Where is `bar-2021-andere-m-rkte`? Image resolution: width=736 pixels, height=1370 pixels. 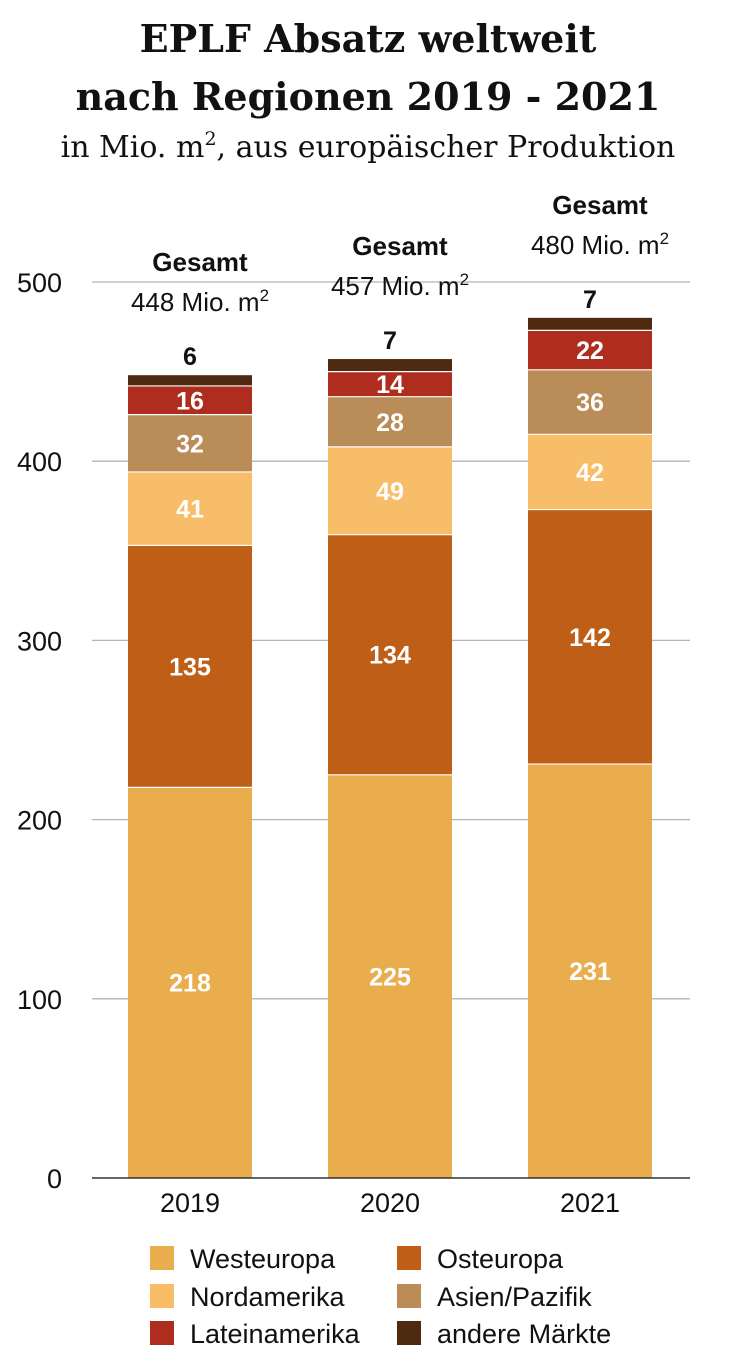 bar-2021-andere-m-rkte is located at coordinates (590, 324).